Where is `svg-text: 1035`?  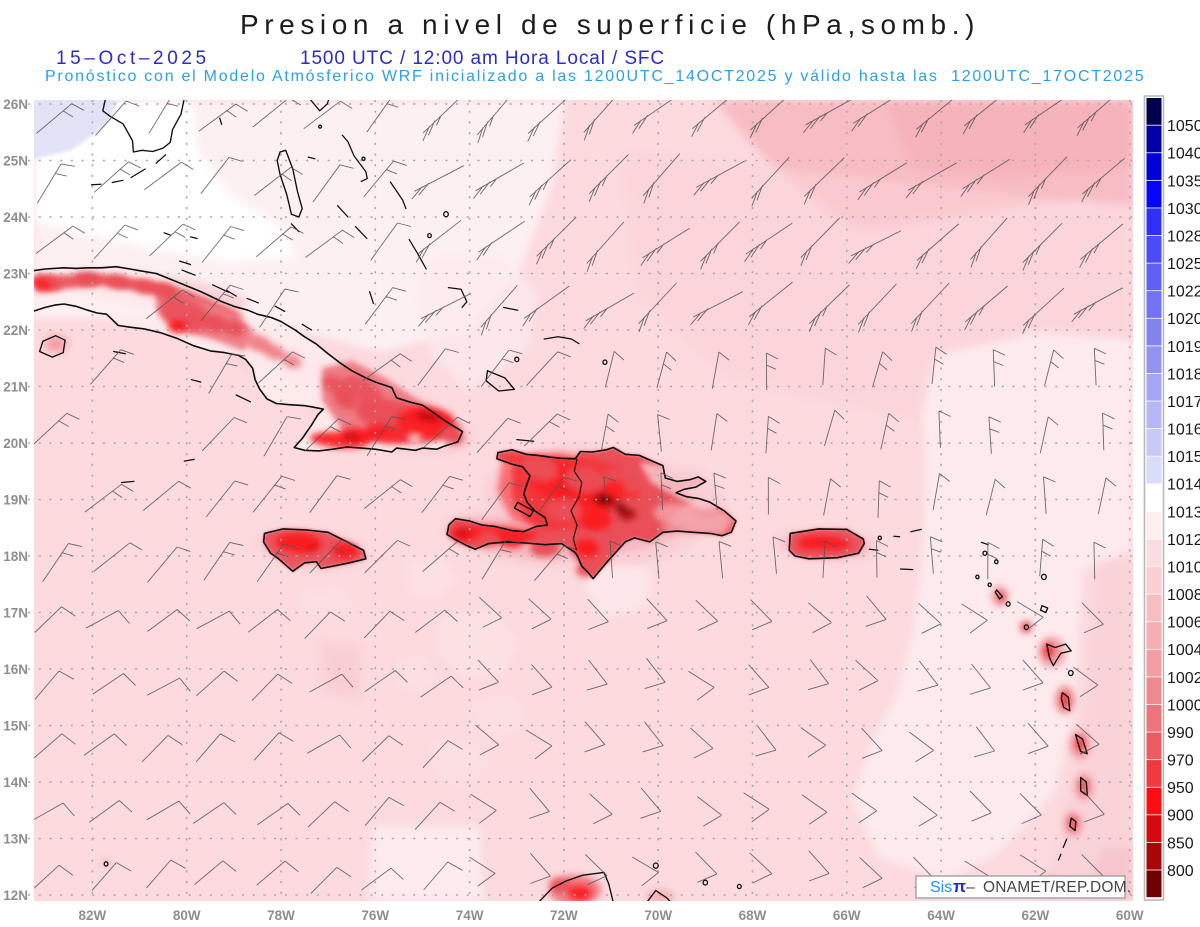 svg-text: 1035 is located at coordinates (1183, 181).